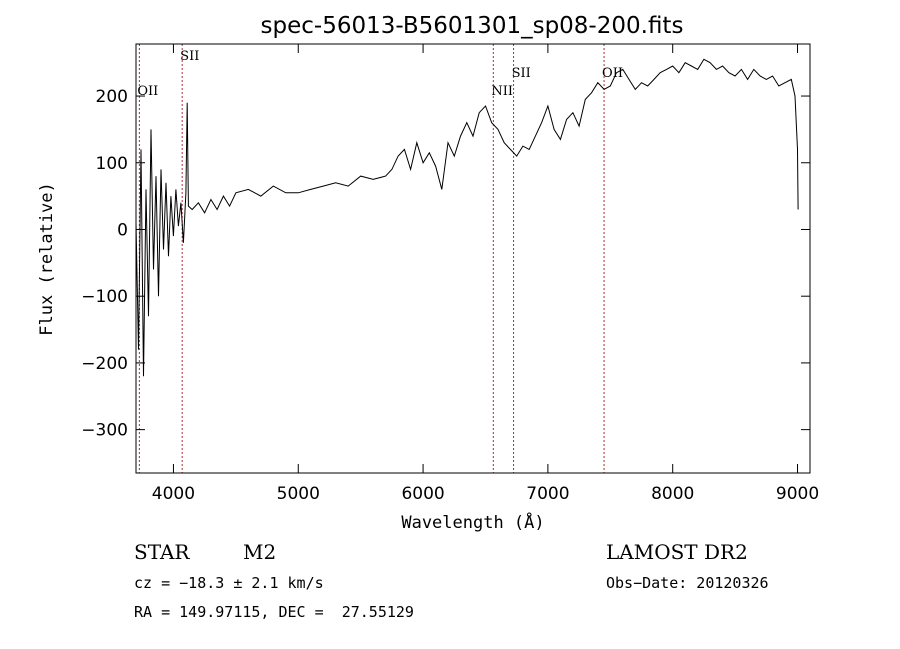 This screenshot has height=649, width=900. What do you see at coordinates (472, 26) in the screenshot?
I see `chart-title: spec-56013-B5601301_sp08-200.fits` at bounding box center [472, 26].